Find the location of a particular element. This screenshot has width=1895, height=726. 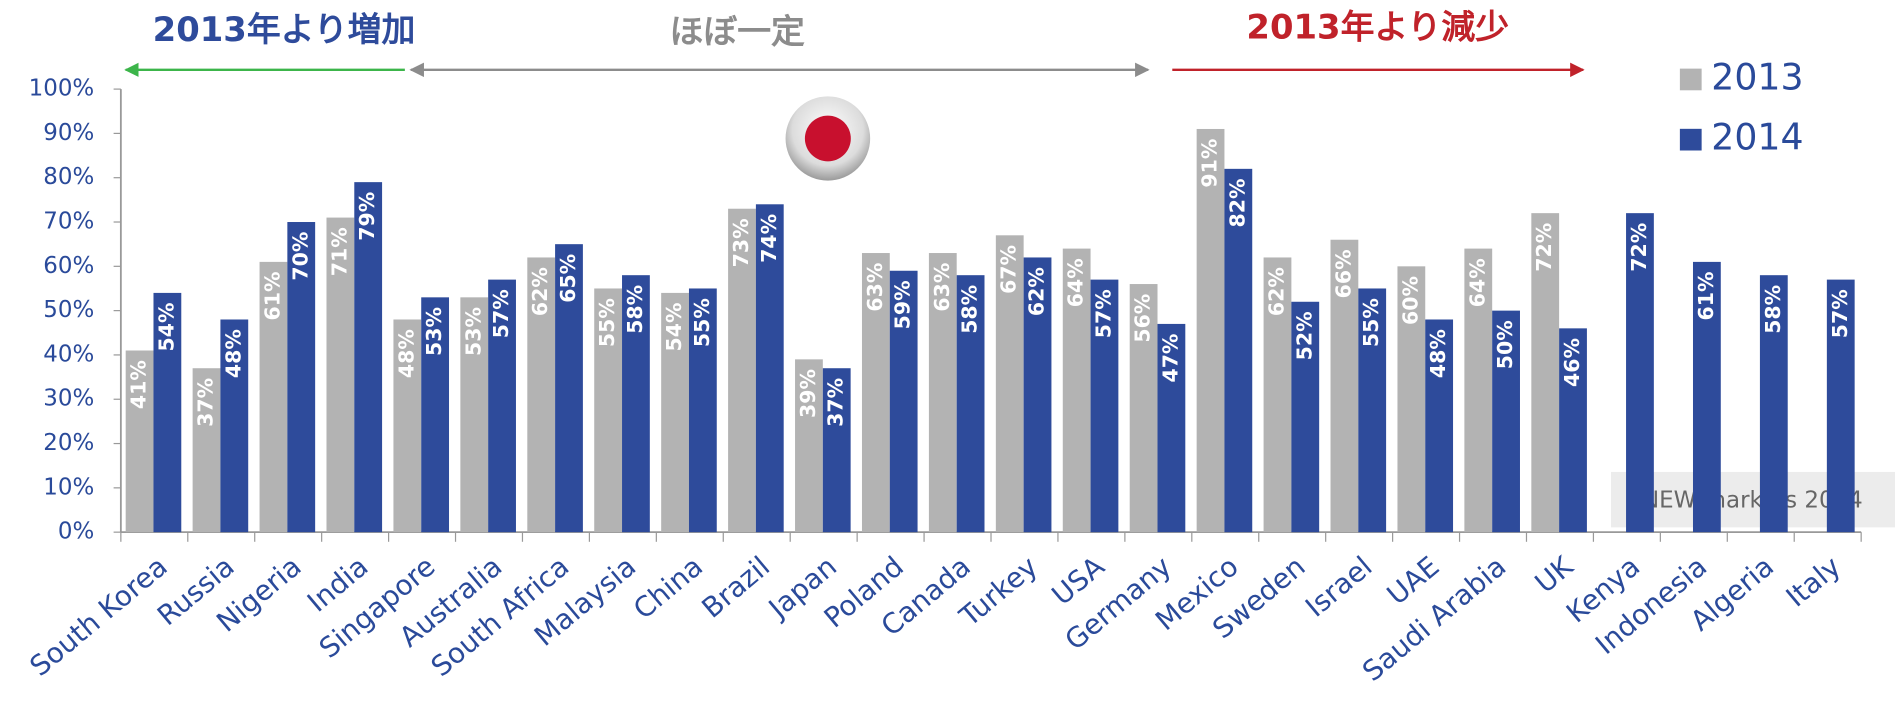

annotation: 2013年より減少 is located at coordinates (1377, 26).